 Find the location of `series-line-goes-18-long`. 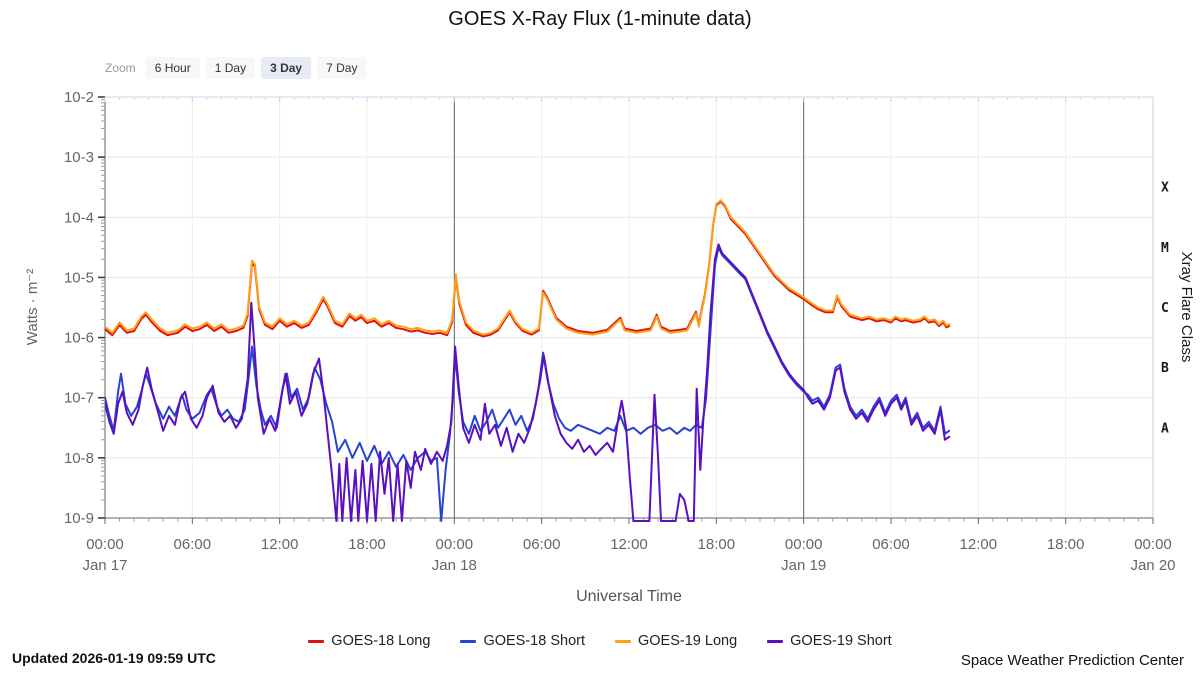

series-line-goes-18-long is located at coordinates (528, 269).